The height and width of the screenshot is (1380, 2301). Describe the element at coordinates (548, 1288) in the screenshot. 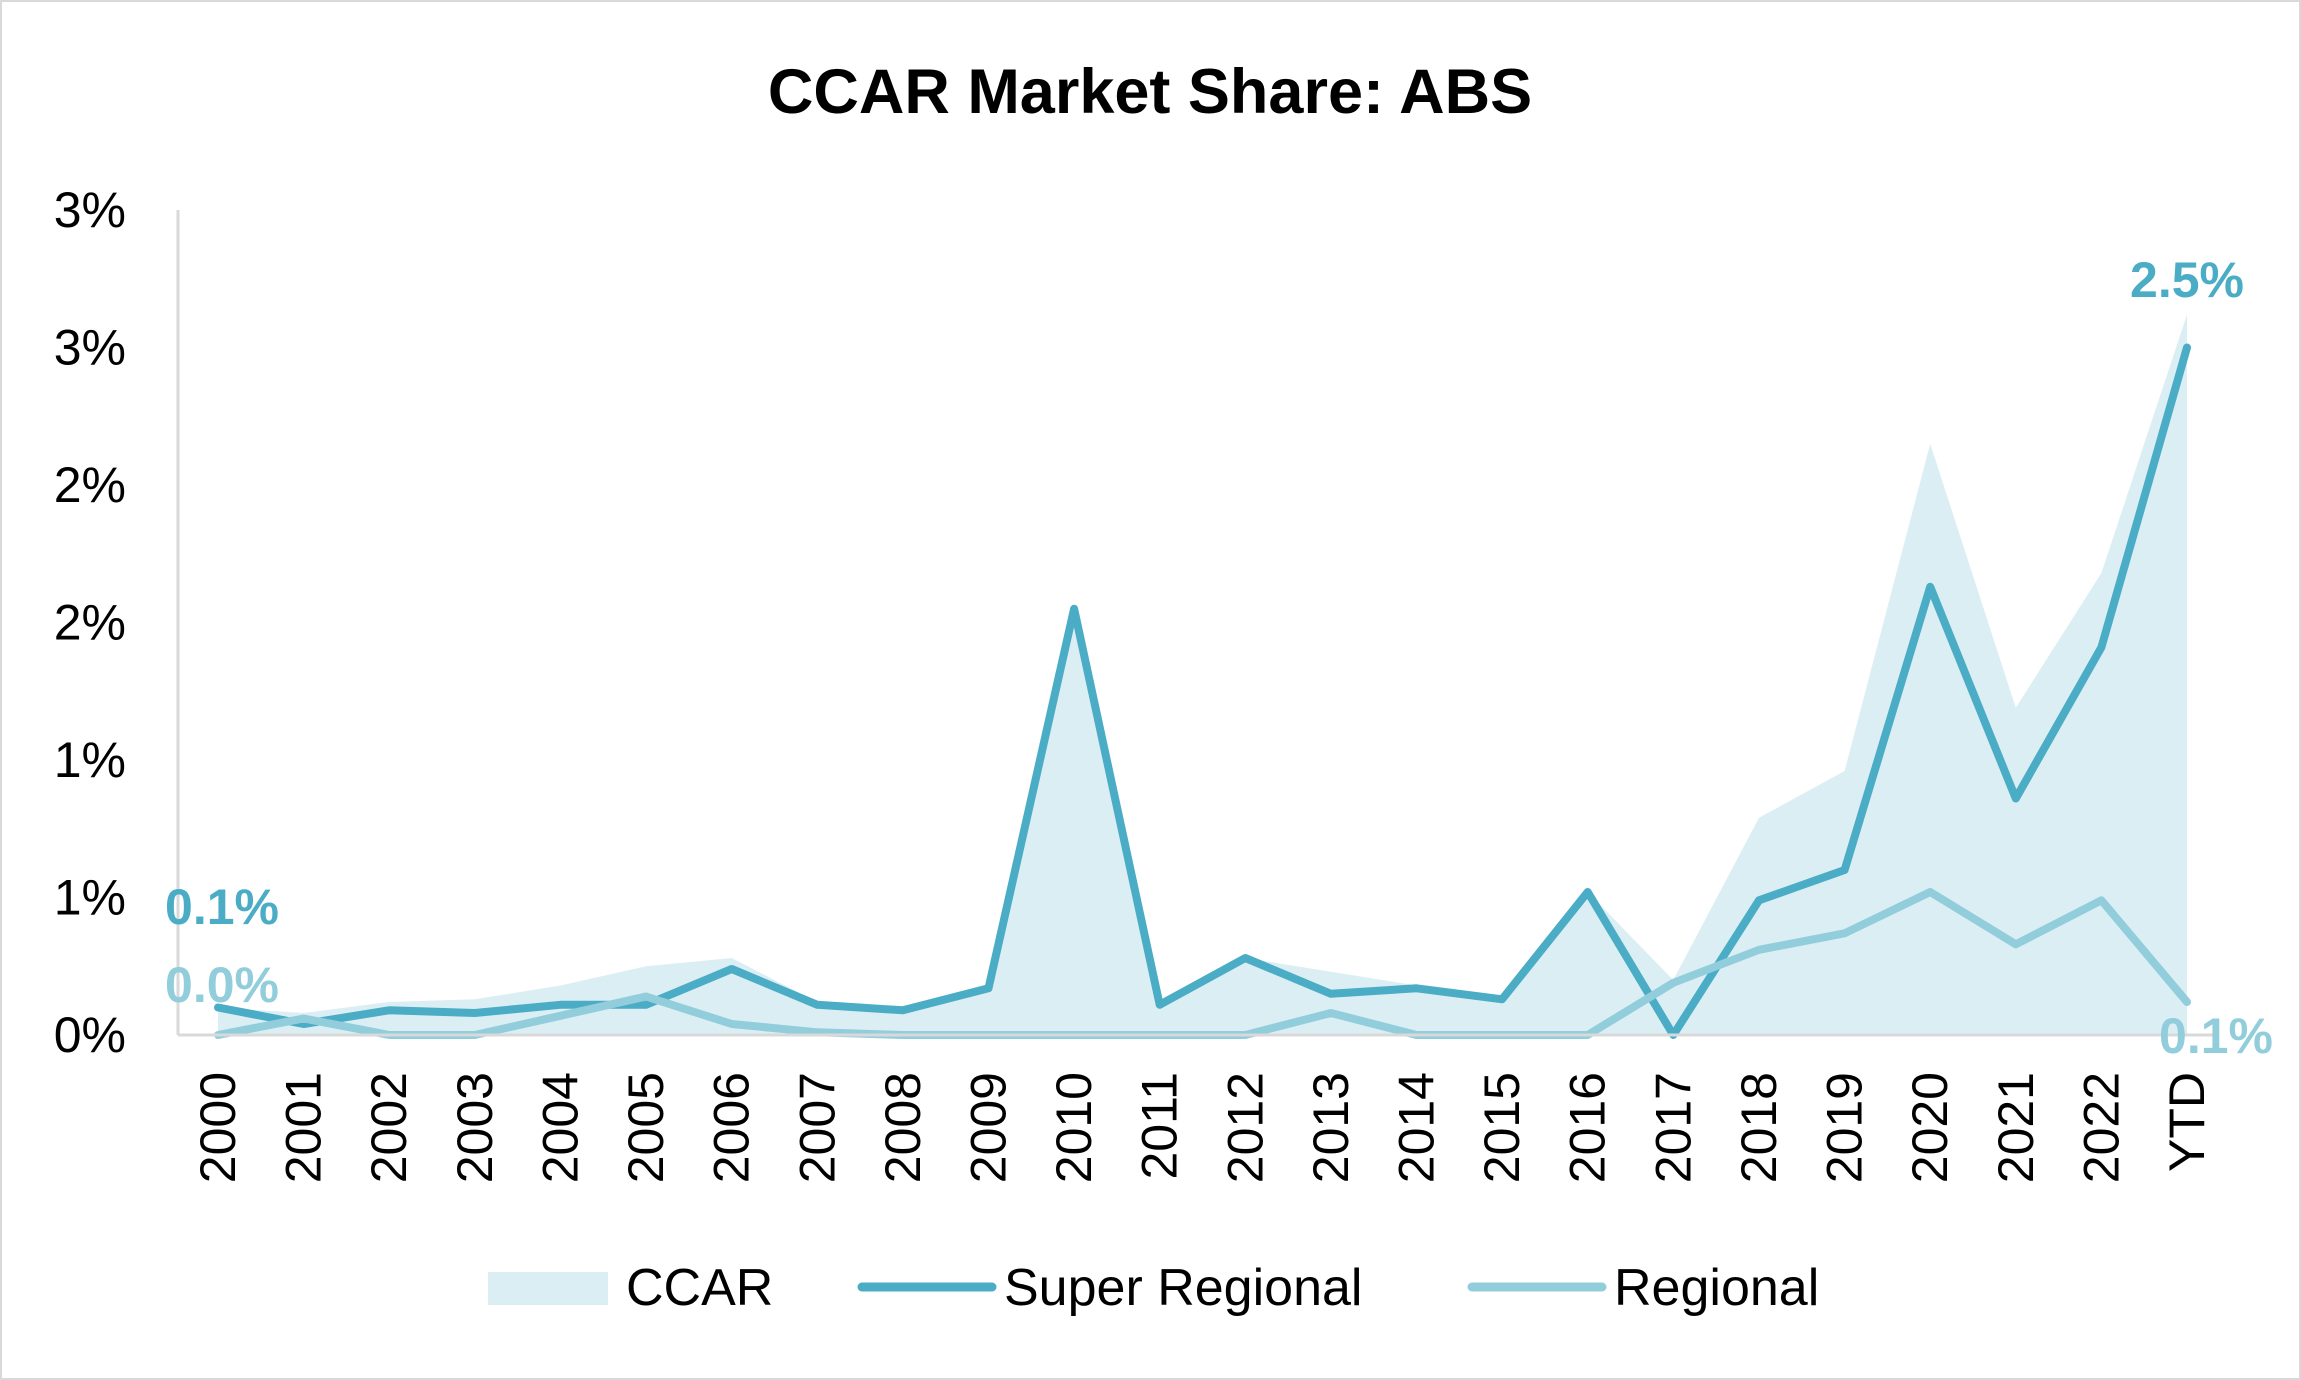

I see `legend-swatch-ccar` at that location.